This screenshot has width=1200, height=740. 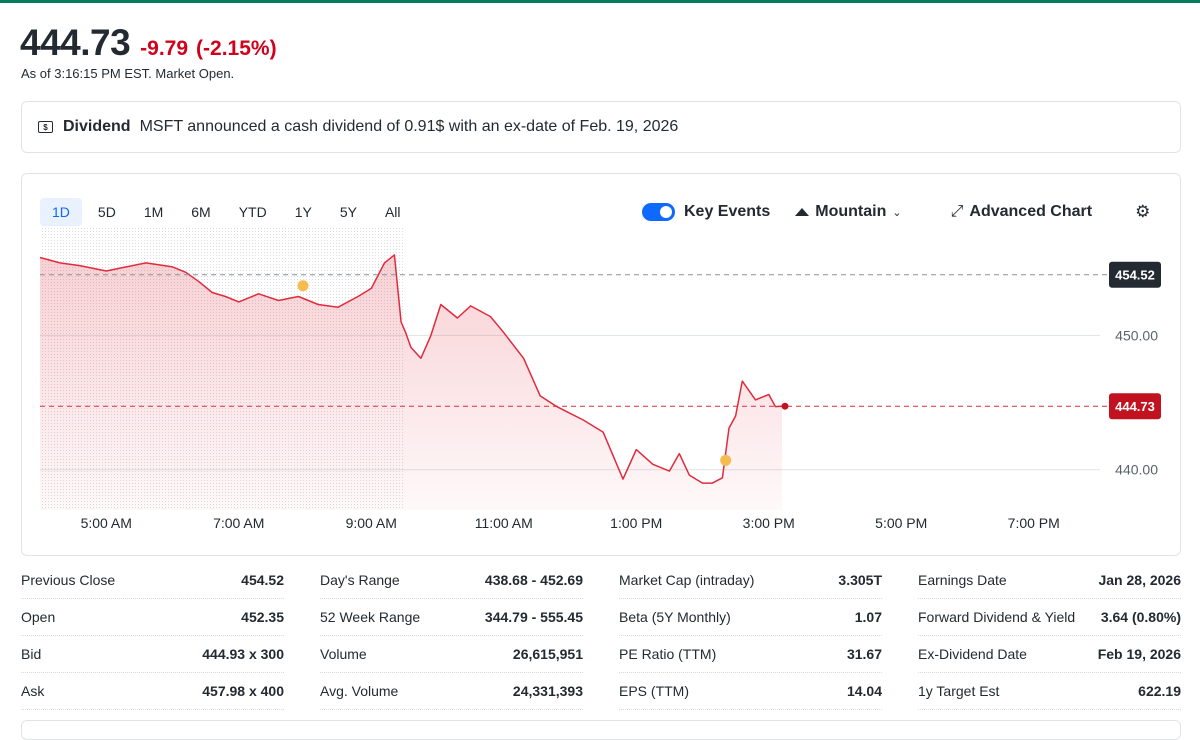 I want to click on gear-icon: ⚙, so click(x=1143, y=211).